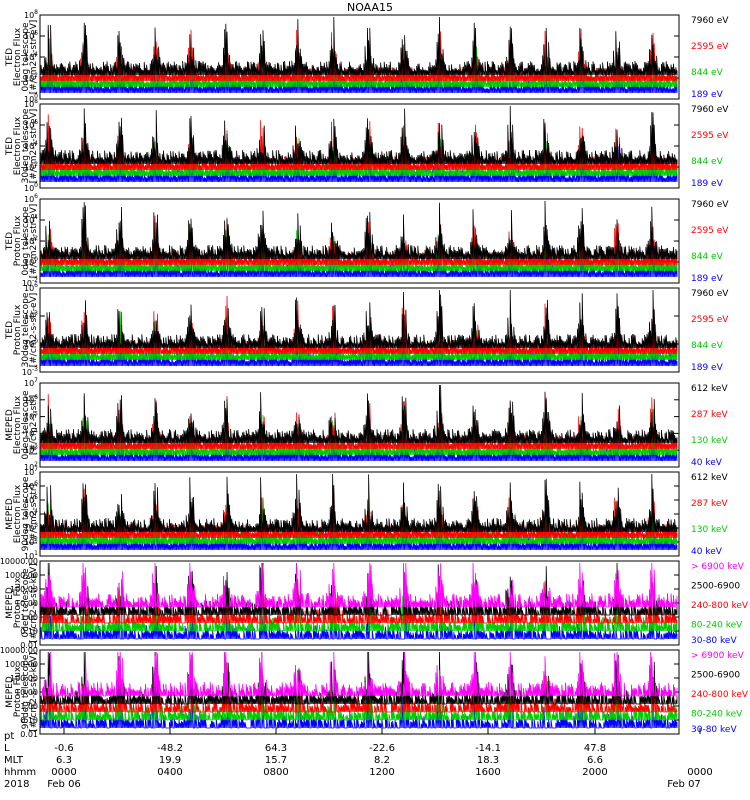 The width and height of the screenshot is (750, 800). What do you see at coordinates (276, 748) in the screenshot?
I see `x-tick-label: 64.3` at bounding box center [276, 748].